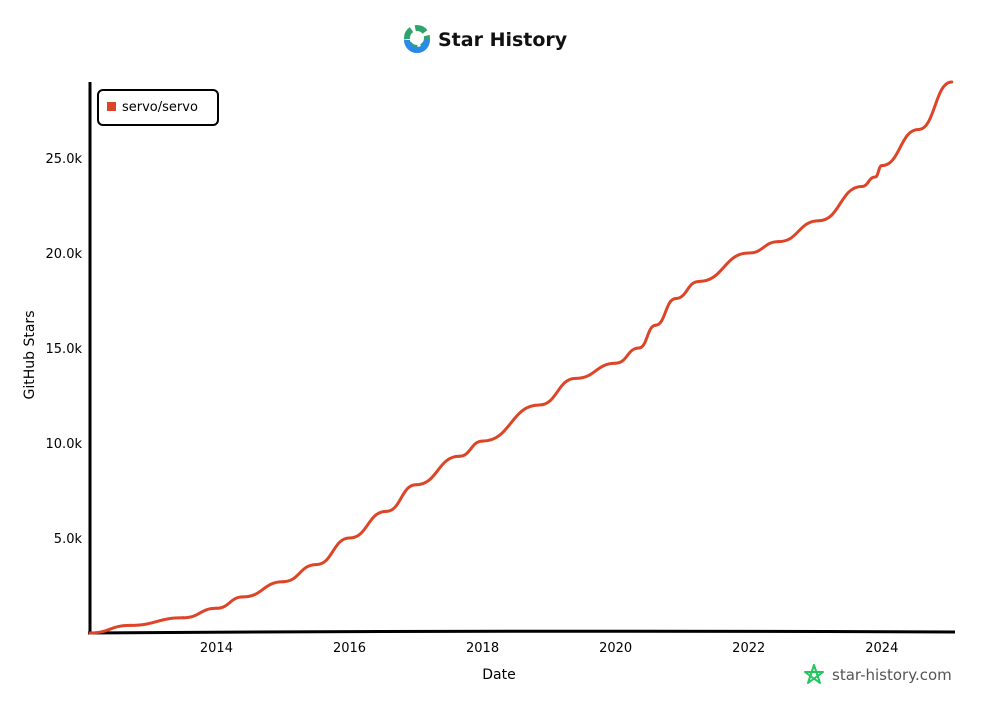 Image resolution: width=1000 pixels, height=718 pixels. Describe the element at coordinates (417, 39) in the screenshot. I see `star-history-logo-icon` at that location.